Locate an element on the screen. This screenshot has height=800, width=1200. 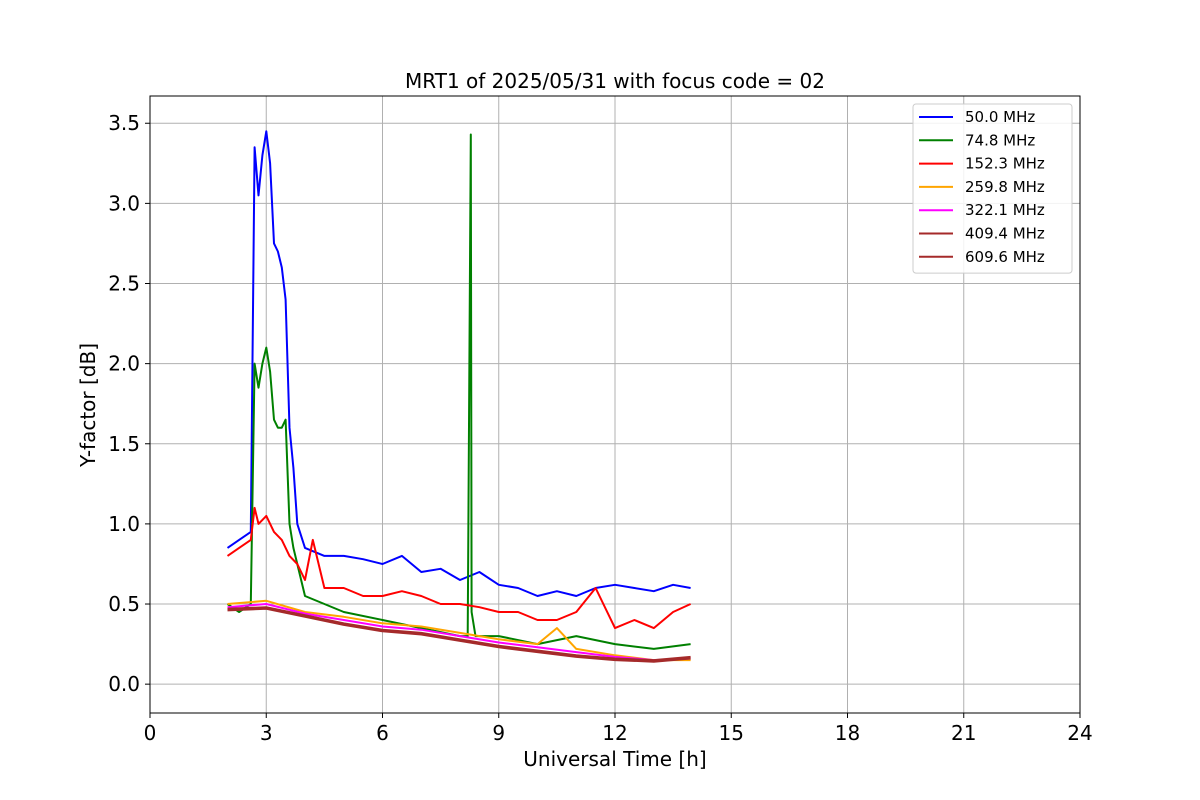
x-tick-label: 21 is located at coordinates (963, 733).